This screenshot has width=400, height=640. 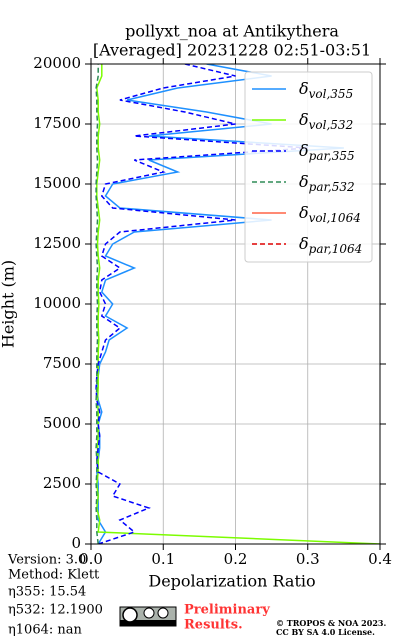 What do you see at coordinates (57, 123) in the screenshot?
I see `y-tick-label: 17500` at bounding box center [57, 123].